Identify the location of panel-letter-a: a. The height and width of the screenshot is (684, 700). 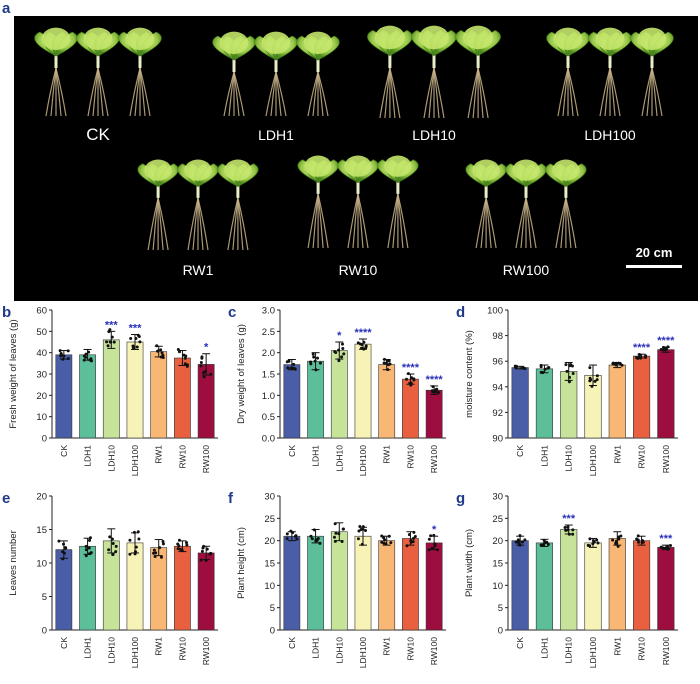
(6, 8).